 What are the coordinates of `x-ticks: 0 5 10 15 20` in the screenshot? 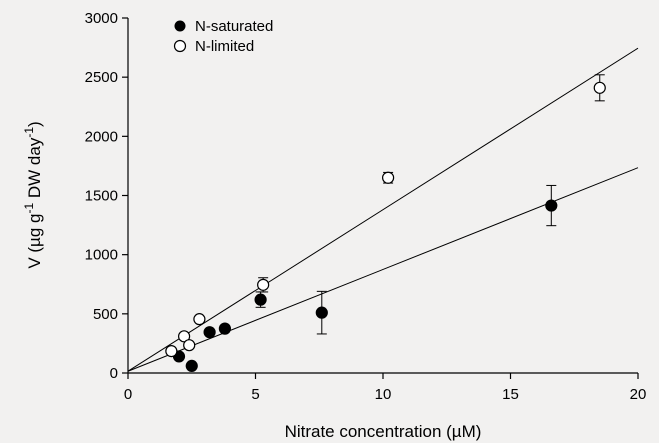 It's located at (385, 388).